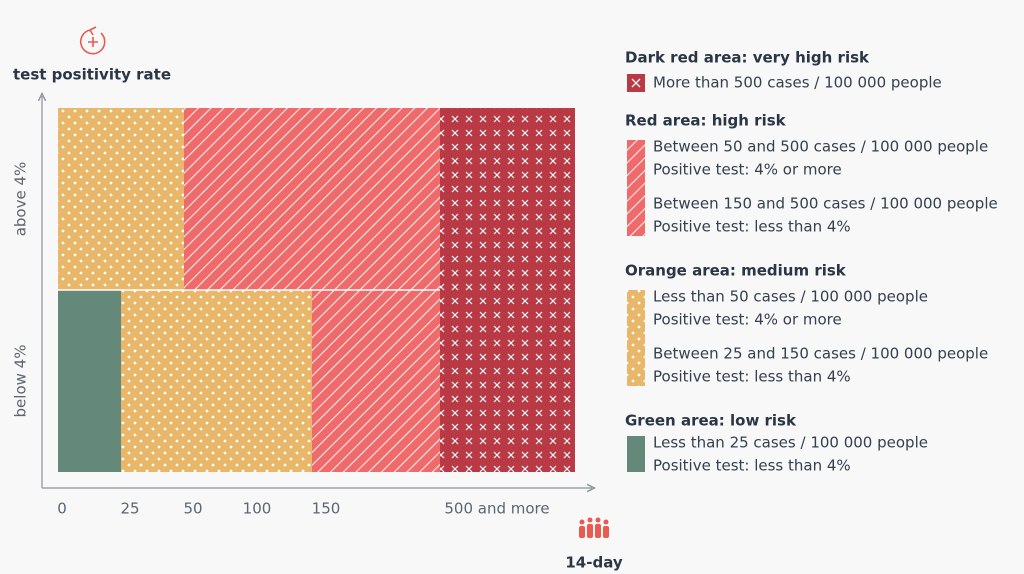  What do you see at coordinates (706, 121) in the screenshot?
I see `legend-title: Red area: high risk` at bounding box center [706, 121].